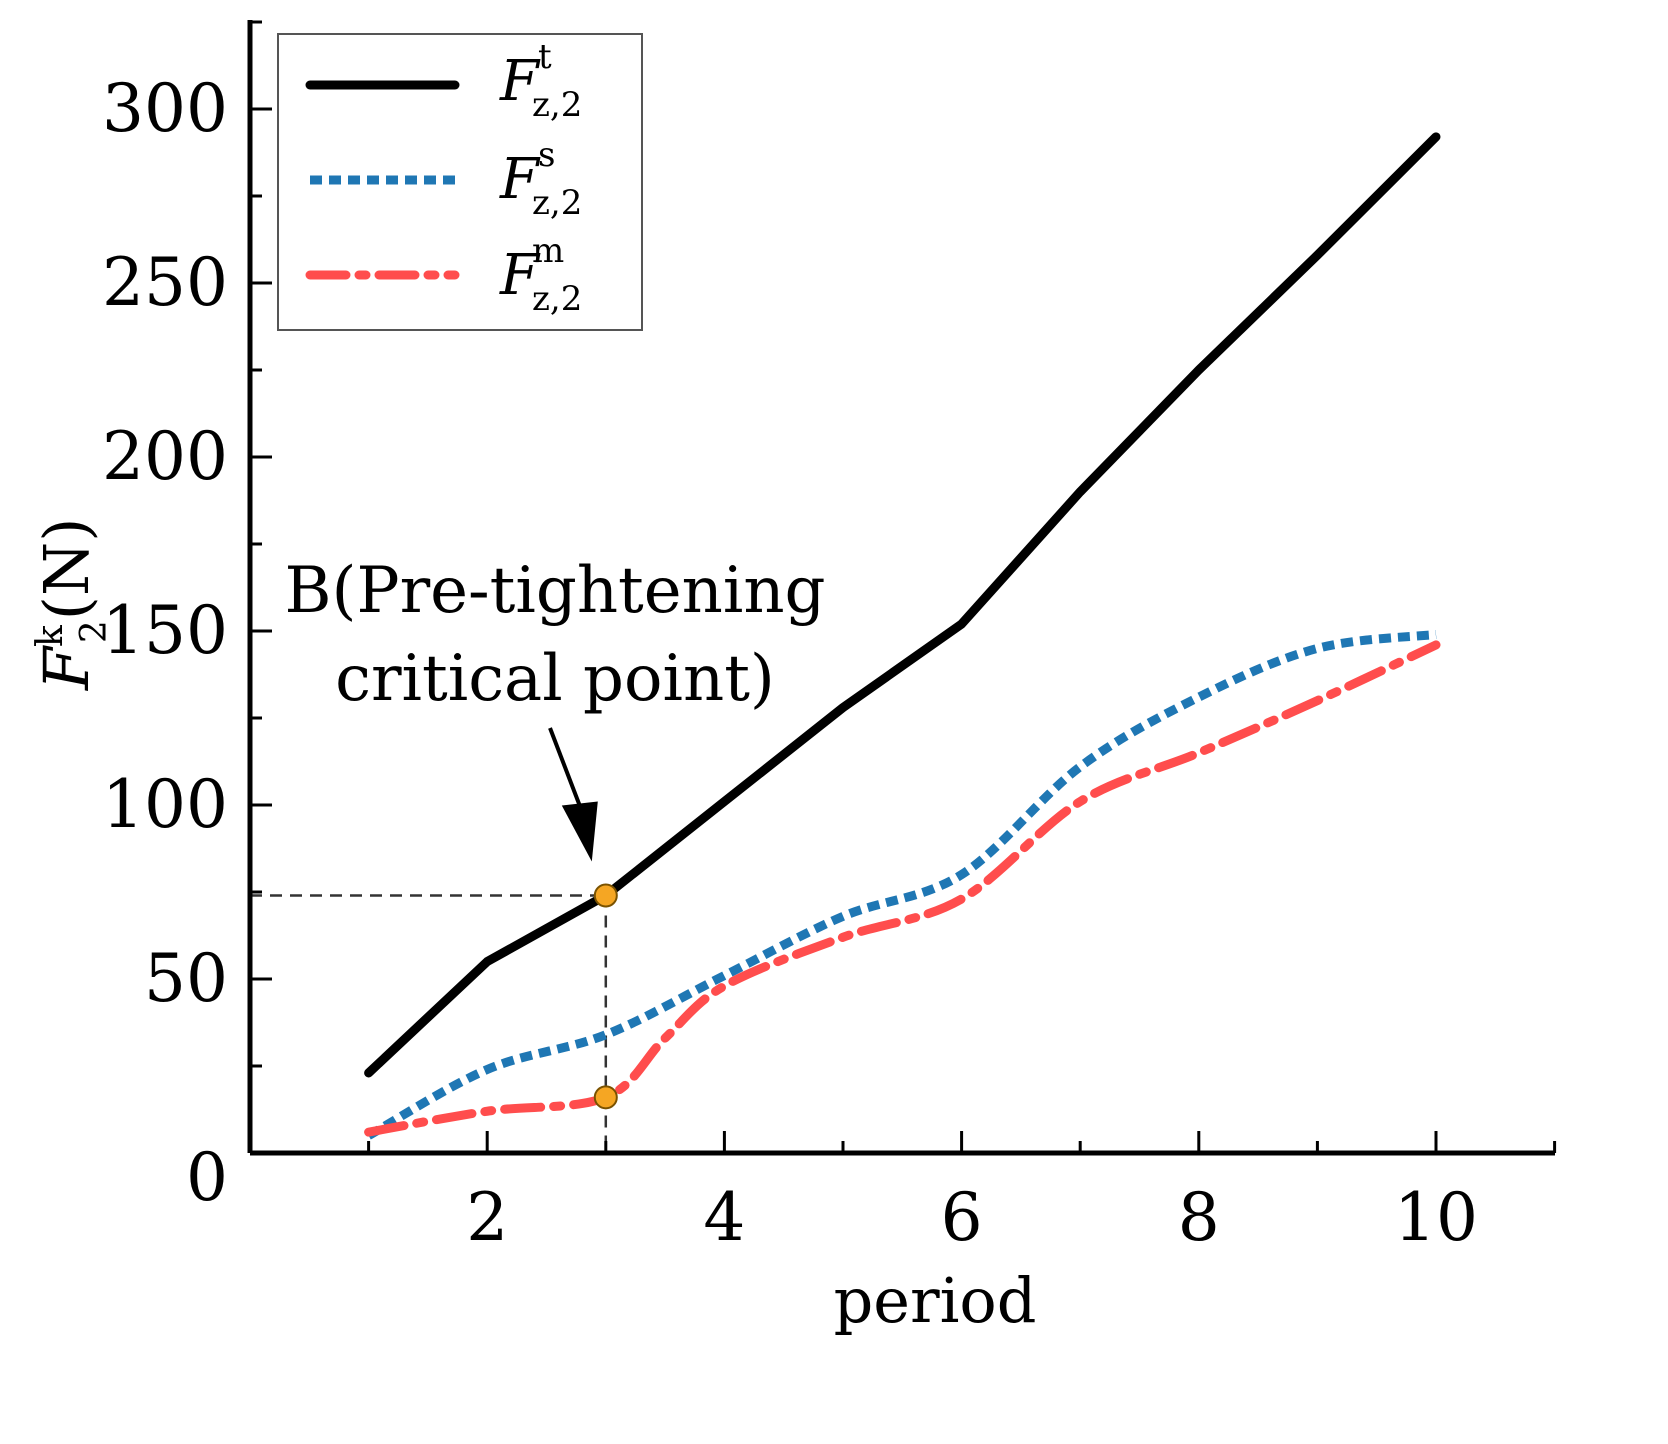 Image resolution: width=1668 pixels, height=1444 pixels. What do you see at coordinates (50, 635) in the screenshot?
I see `y-axis-title-superscript: k` at bounding box center [50, 635].